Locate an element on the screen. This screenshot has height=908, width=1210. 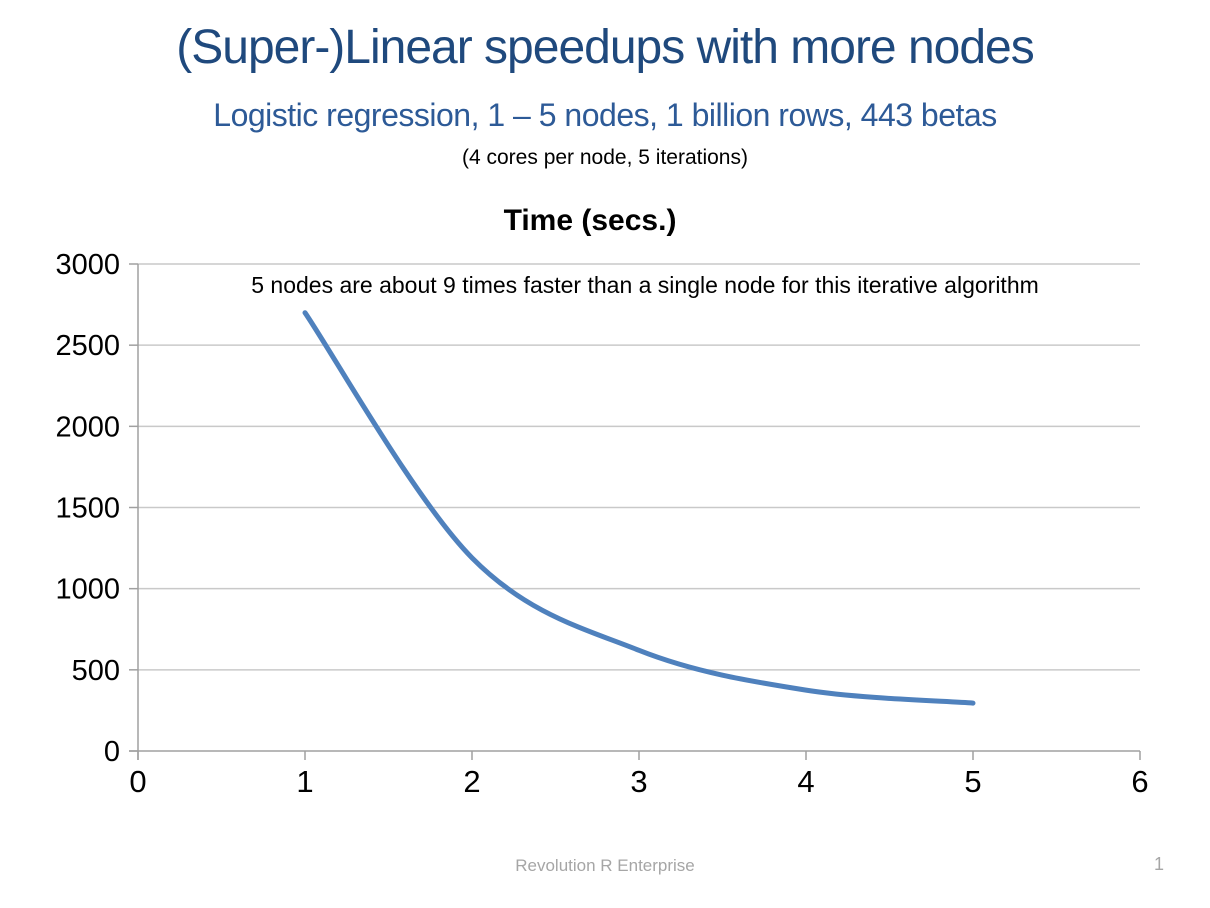
y-tick-label: 2500 is located at coordinates (87, 346).